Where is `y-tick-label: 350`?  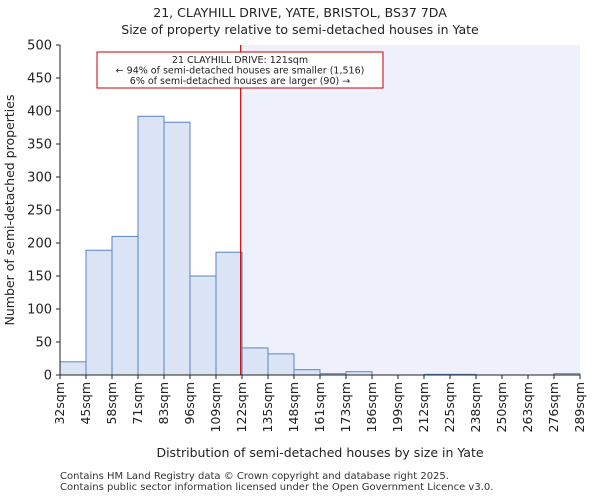
y-tick-label: 350 is located at coordinates (39, 145).